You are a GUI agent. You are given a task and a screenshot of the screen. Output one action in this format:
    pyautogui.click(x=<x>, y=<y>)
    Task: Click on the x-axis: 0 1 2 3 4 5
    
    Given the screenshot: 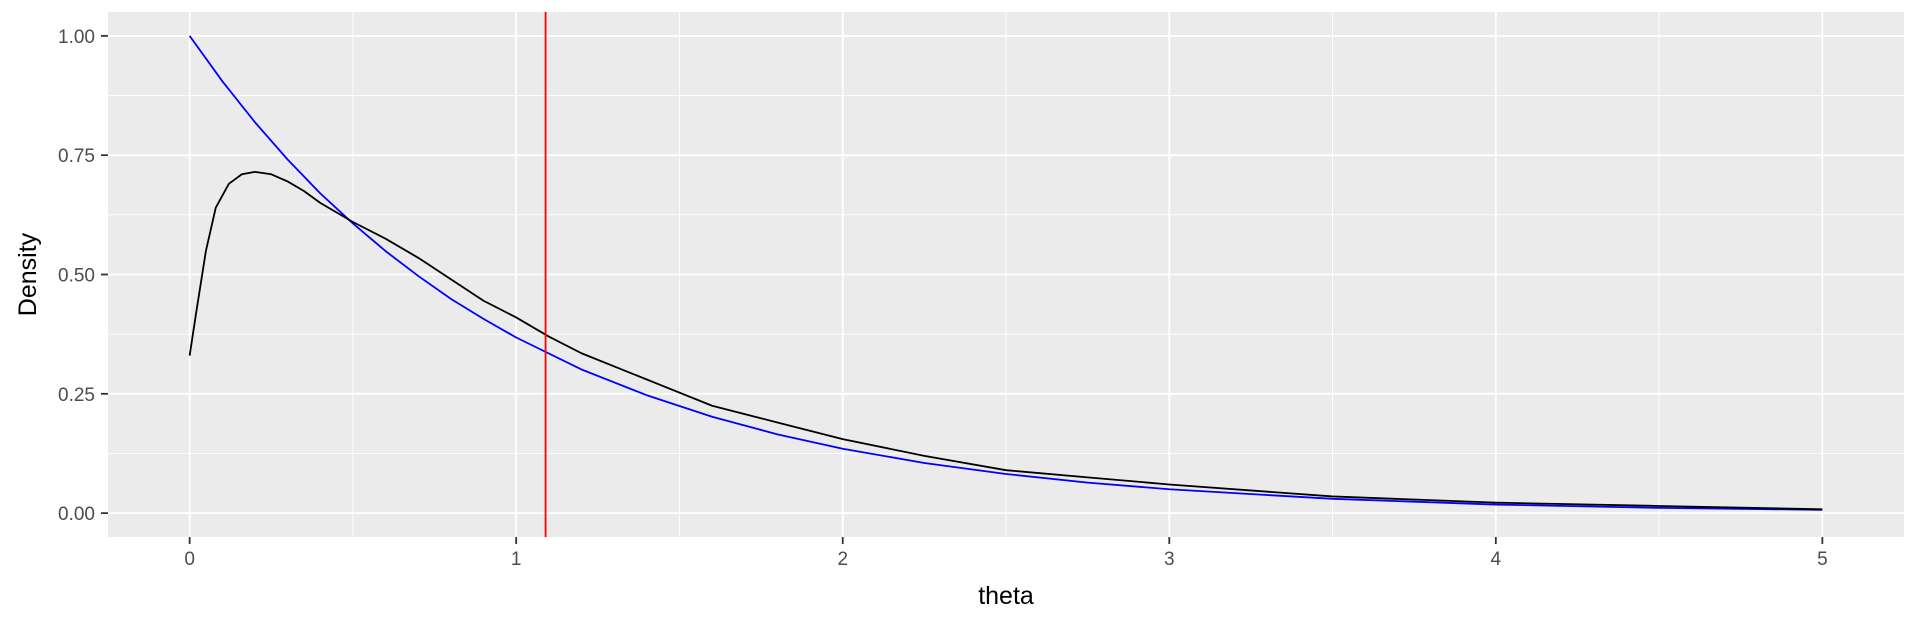 What is the action you would take?
    pyautogui.click(x=1006, y=553)
    